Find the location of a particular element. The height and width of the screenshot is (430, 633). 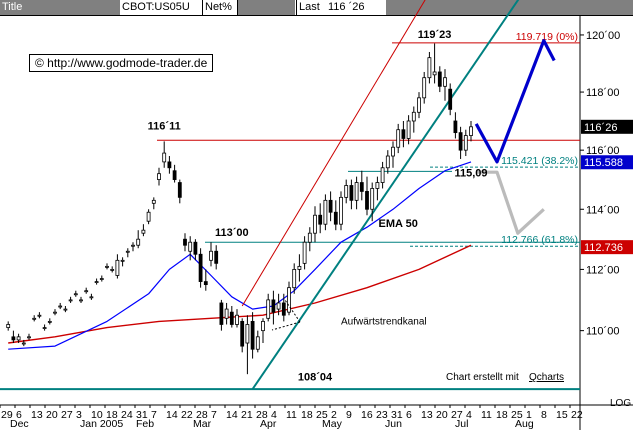

x-tick-label: 15 is located at coordinates (562, 415).